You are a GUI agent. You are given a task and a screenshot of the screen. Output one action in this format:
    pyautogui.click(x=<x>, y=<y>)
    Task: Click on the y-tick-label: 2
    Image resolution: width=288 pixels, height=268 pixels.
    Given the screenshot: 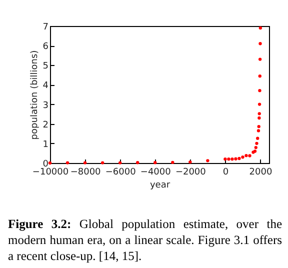 What is the action you would take?
    pyautogui.click(x=45, y=125)
    